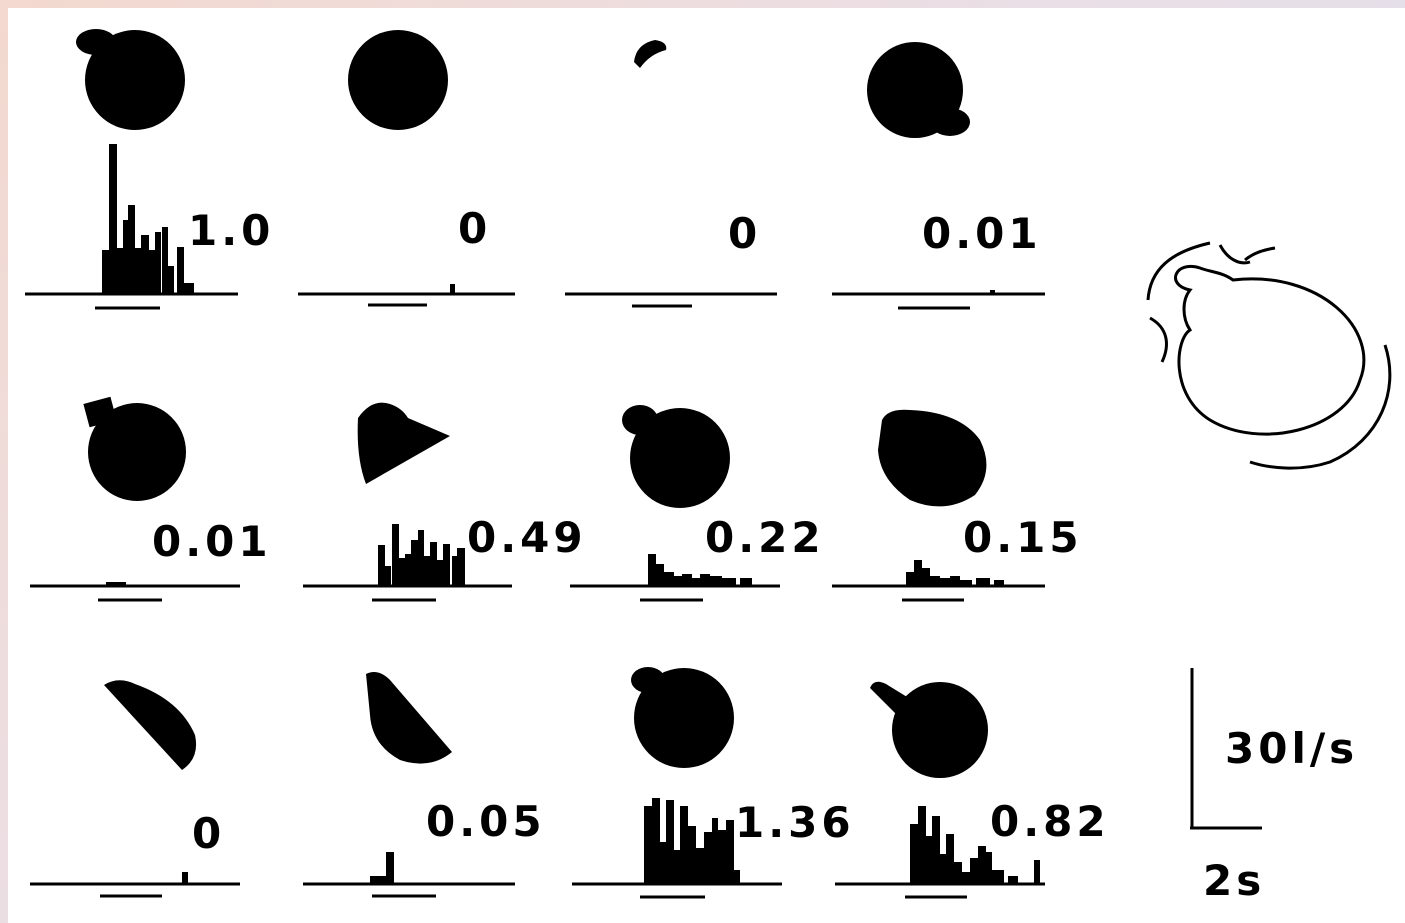  What do you see at coordinates (765, 537) in the screenshot?
I see `response-value: 0.22` at bounding box center [765, 537].